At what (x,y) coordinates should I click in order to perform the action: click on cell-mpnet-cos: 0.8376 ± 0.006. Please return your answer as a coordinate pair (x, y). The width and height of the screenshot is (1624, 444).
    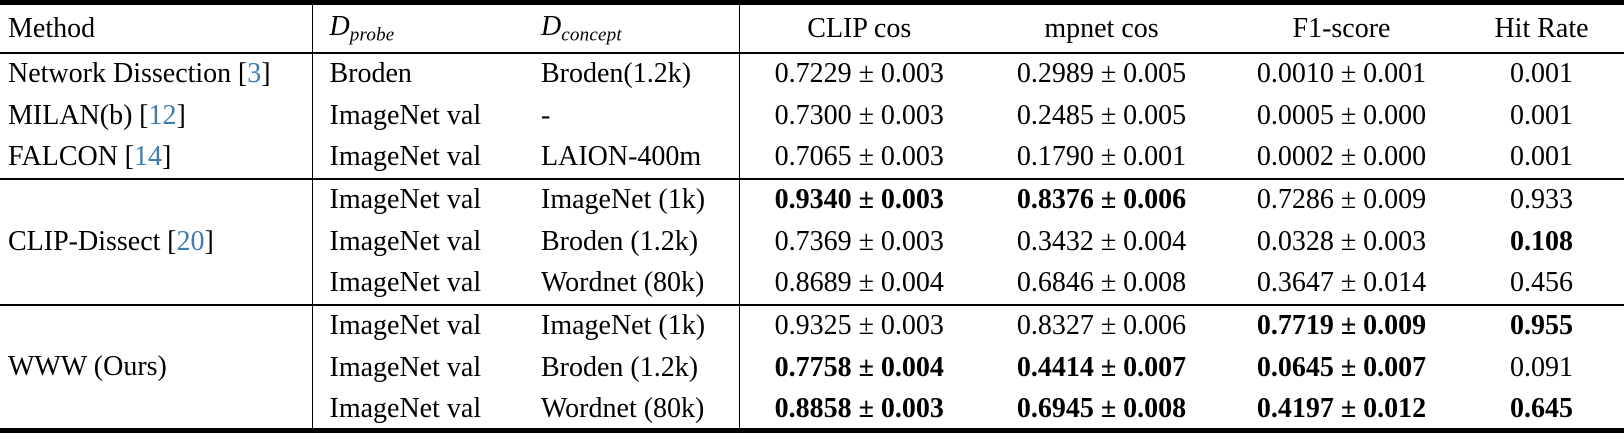
    Looking at the image, I should click on (1101, 199).